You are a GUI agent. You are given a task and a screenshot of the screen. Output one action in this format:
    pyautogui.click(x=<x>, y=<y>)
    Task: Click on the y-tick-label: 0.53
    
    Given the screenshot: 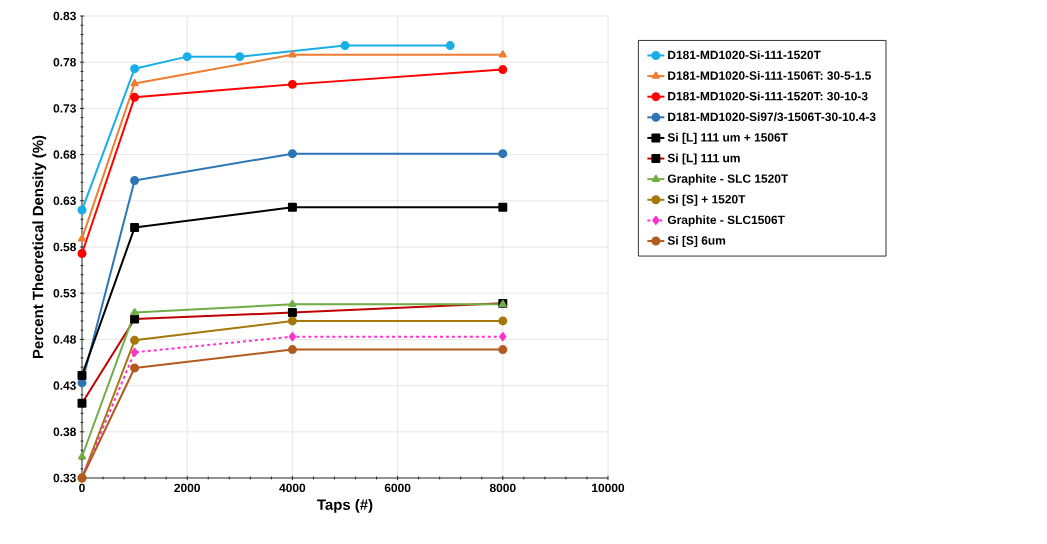 What is the action you would take?
    pyautogui.click(x=64, y=293)
    